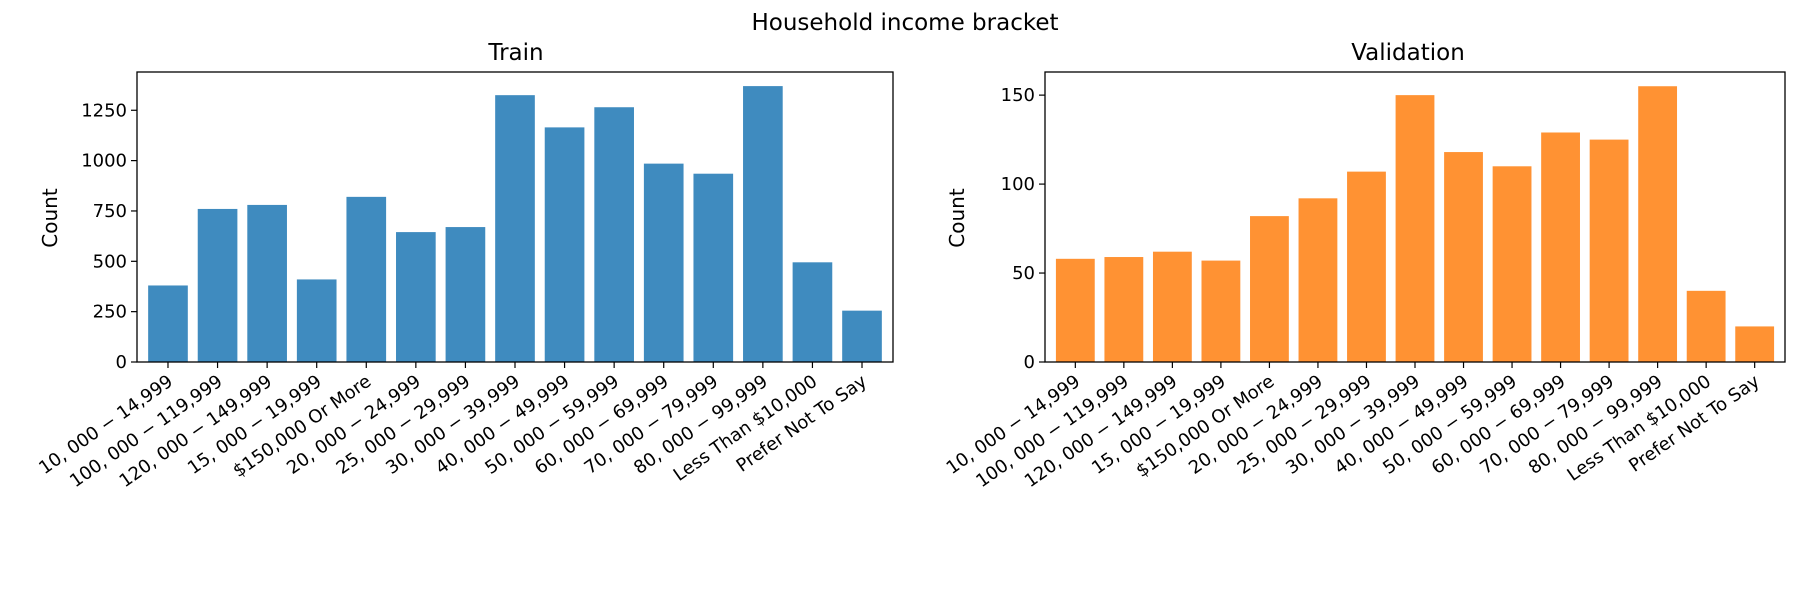 The image size is (1800, 600). I want to click on train-ytick-label: 1000, so click(104, 161).